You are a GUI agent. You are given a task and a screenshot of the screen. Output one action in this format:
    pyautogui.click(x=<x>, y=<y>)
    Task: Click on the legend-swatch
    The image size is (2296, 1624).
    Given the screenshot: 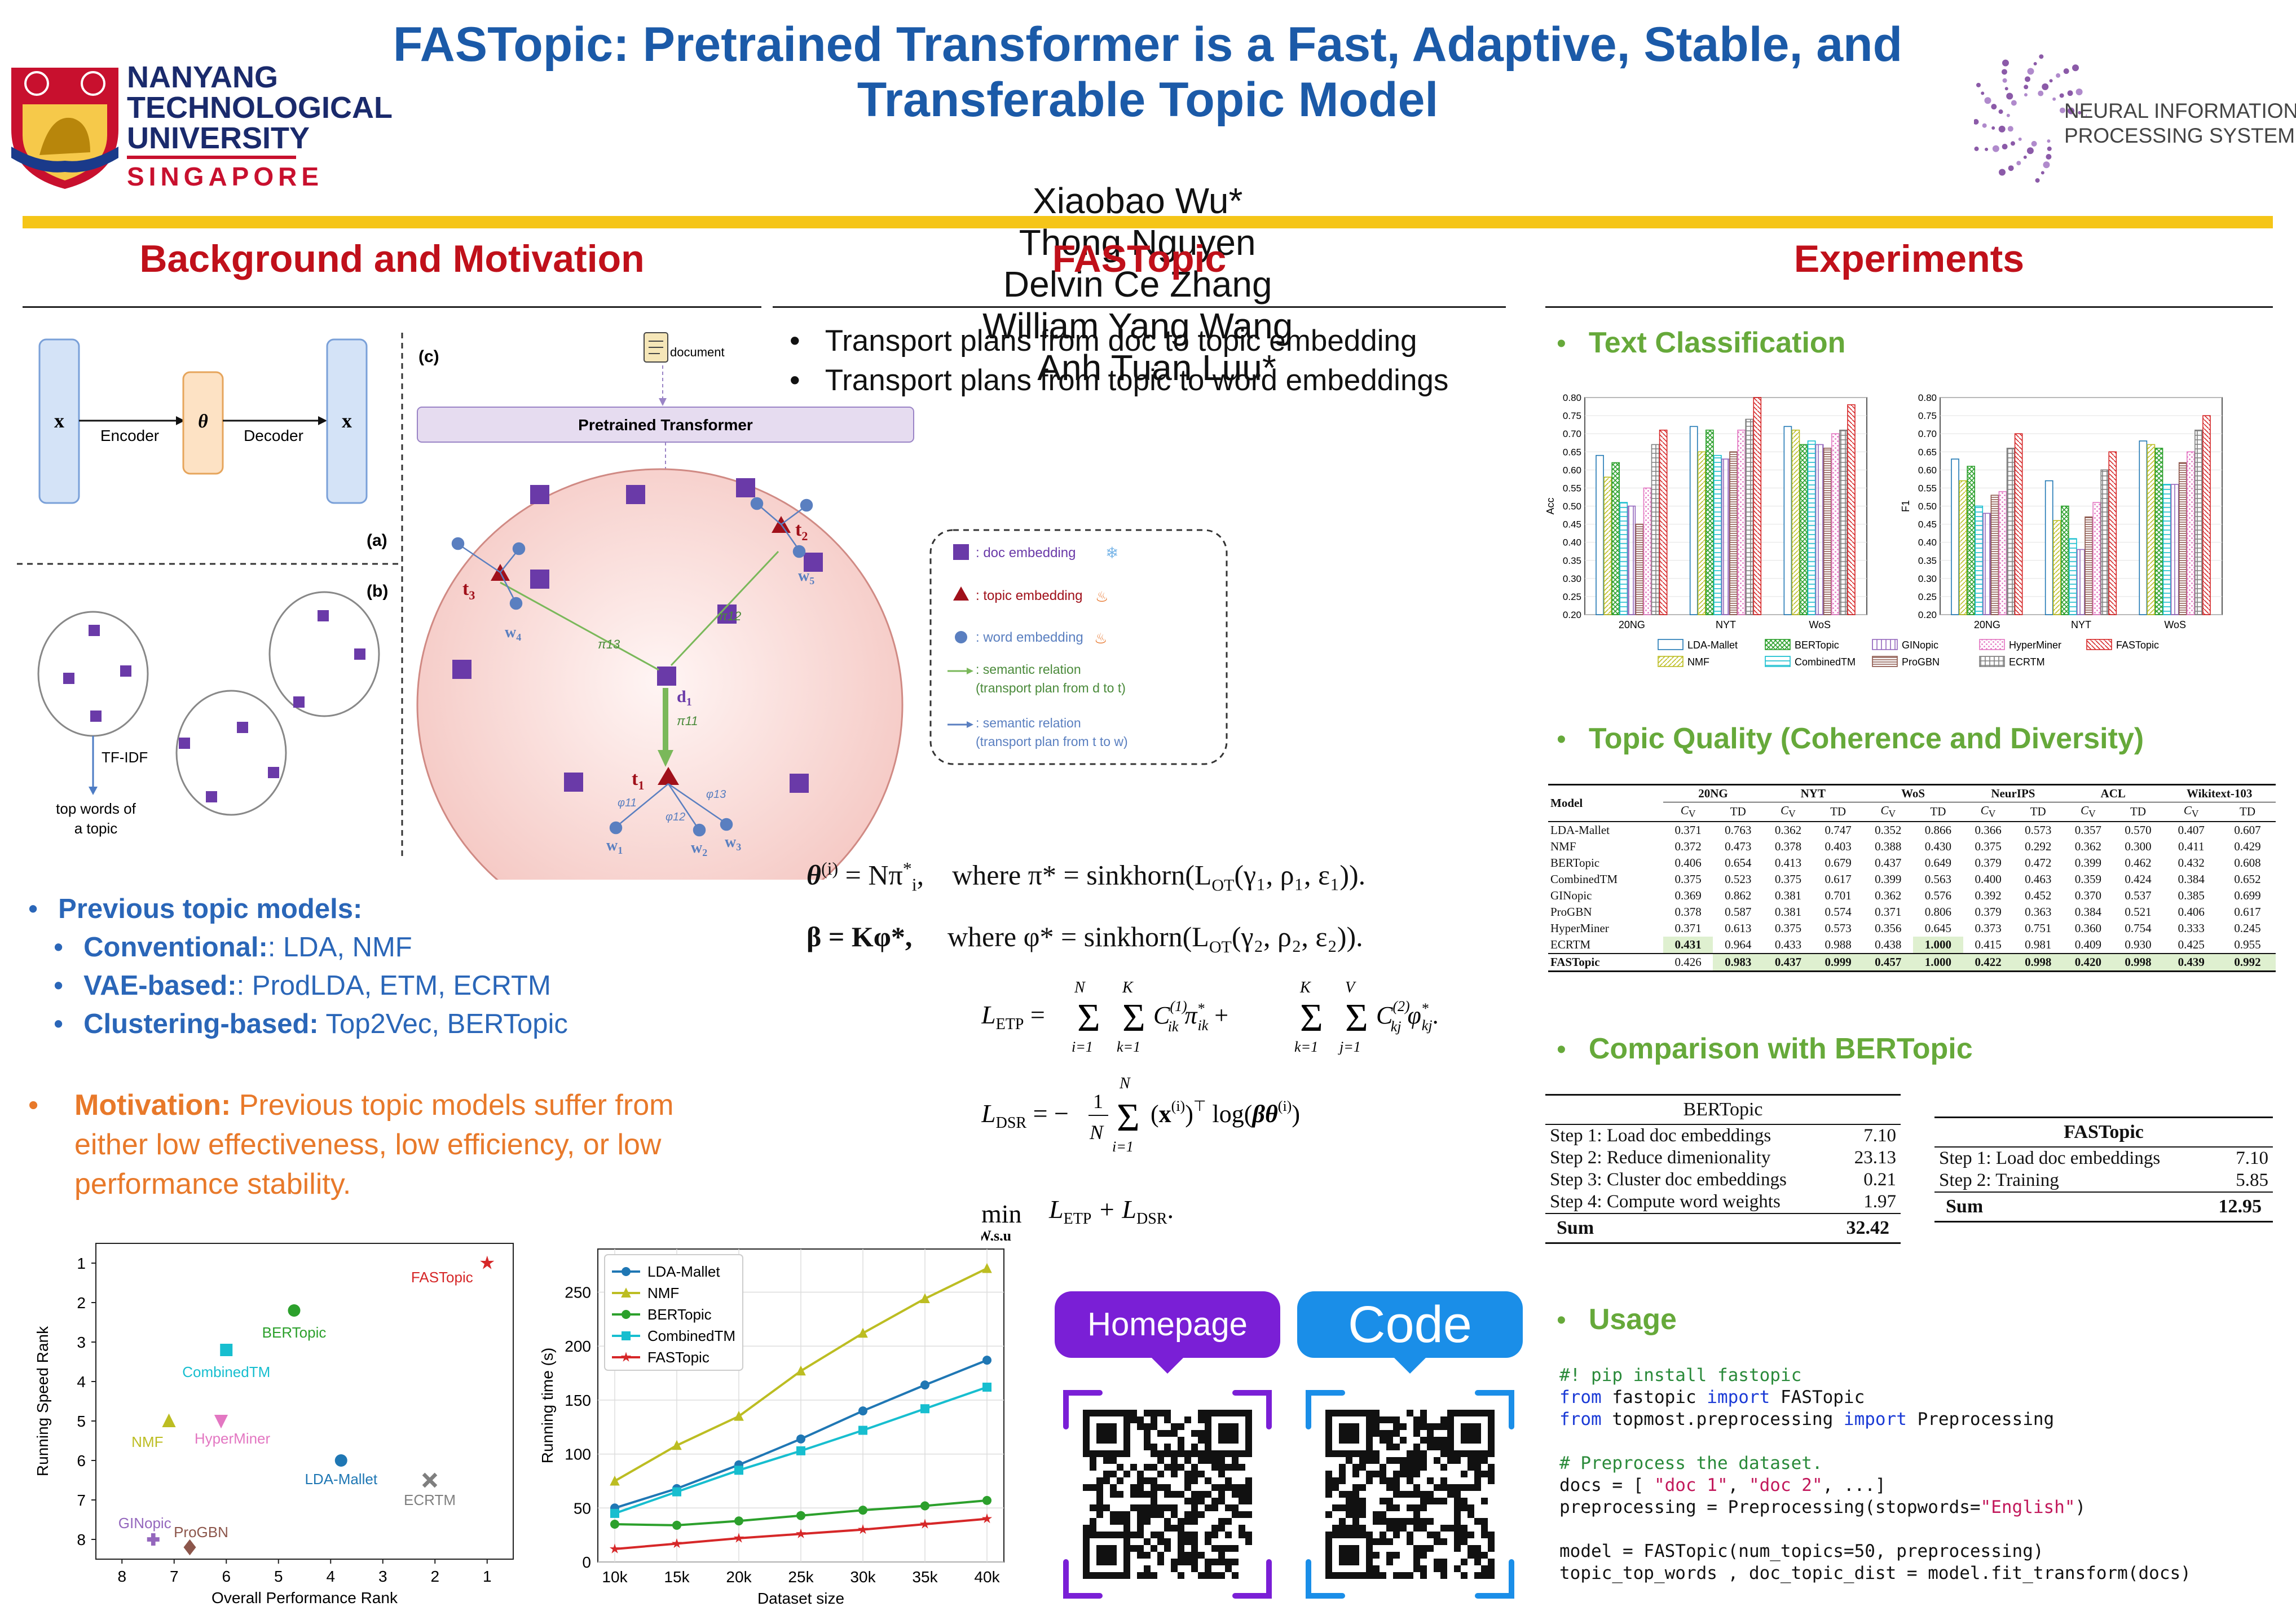 What is the action you would take?
    pyautogui.click(x=1992, y=661)
    